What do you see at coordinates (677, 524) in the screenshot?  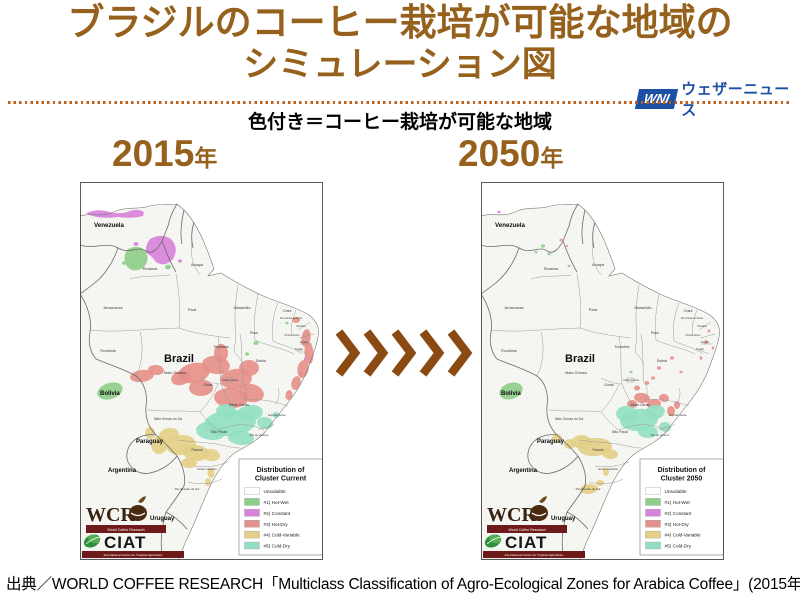 I see `legend-label: #3) Hot-Dry` at bounding box center [677, 524].